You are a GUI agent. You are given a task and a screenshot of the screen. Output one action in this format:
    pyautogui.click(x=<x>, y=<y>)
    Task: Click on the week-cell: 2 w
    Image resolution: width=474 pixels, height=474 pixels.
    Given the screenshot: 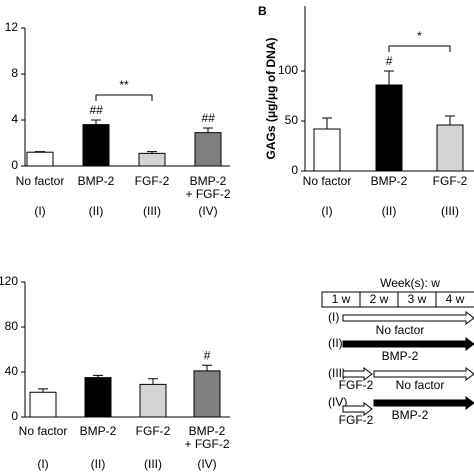 What is the action you would take?
    pyautogui.click(x=379, y=299)
    